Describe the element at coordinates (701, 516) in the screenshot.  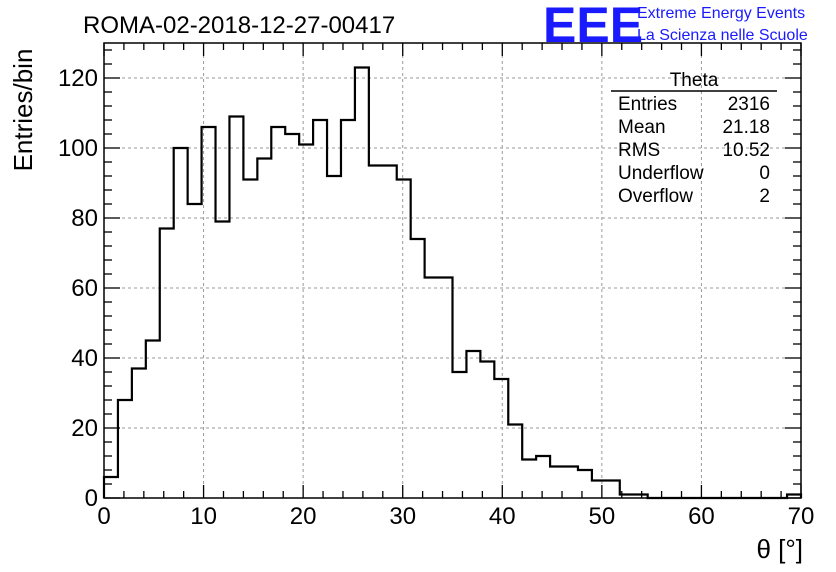
I see `x-tick-label: 60` at that location.